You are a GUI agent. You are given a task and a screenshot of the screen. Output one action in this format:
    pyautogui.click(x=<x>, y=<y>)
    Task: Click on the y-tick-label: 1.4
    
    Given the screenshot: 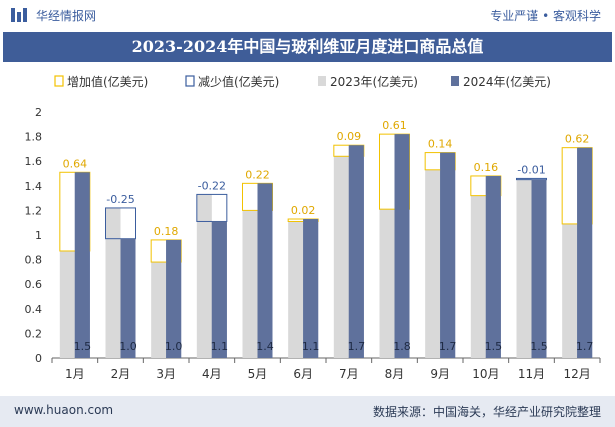 What is the action you would take?
    pyautogui.click(x=34, y=186)
    